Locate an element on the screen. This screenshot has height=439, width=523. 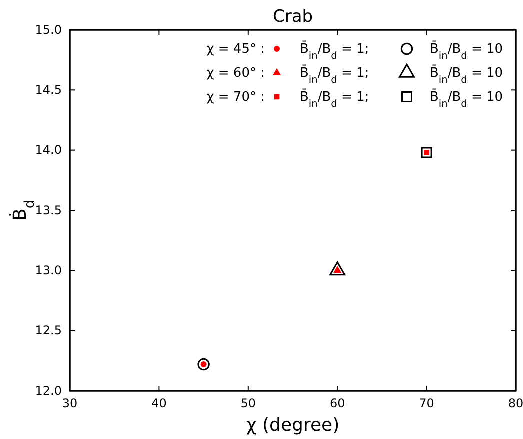
chart-title: Crab is located at coordinates (293, 17).